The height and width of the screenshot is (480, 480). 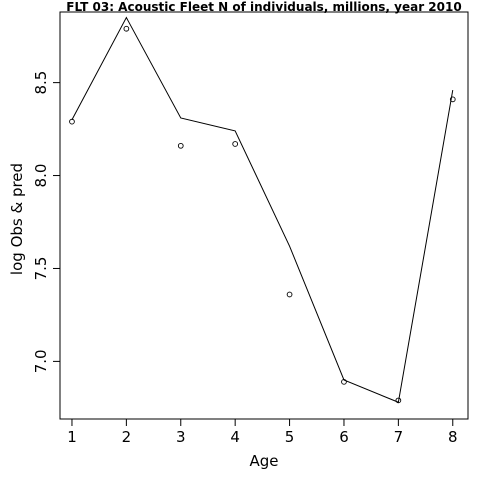 What do you see at coordinates (41, 361) in the screenshot?
I see `y-tick-label: 7.0` at bounding box center [41, 361].